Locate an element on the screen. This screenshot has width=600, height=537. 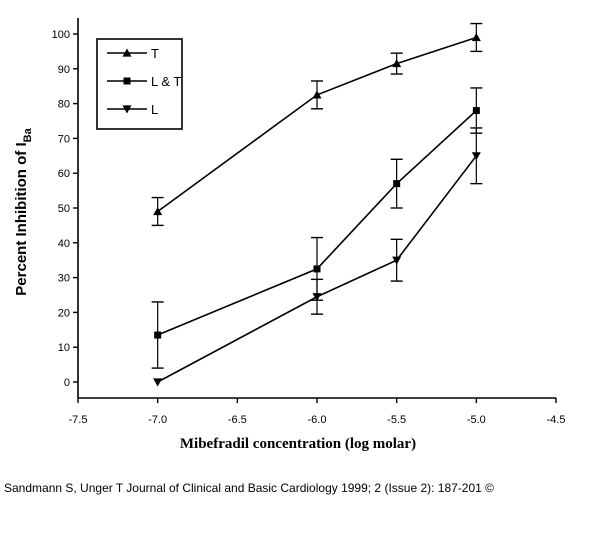
legend-label-t: T is located at coordinates (155, 53).